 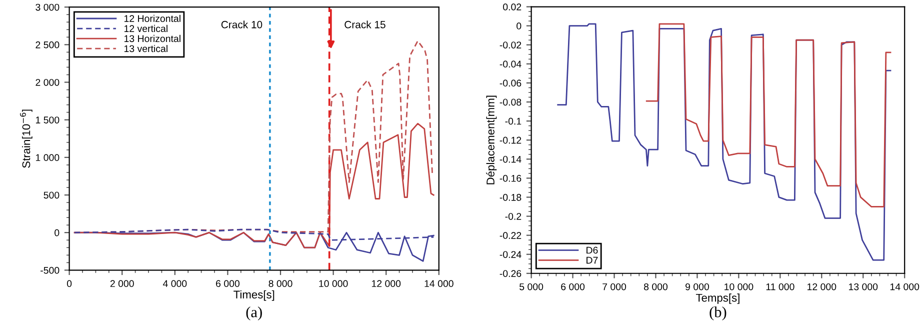 What do you see at coordinates (152, 18) in the screenshot?
I see `legend-label: 12 Horizontal` at bounding box center [152, 18].